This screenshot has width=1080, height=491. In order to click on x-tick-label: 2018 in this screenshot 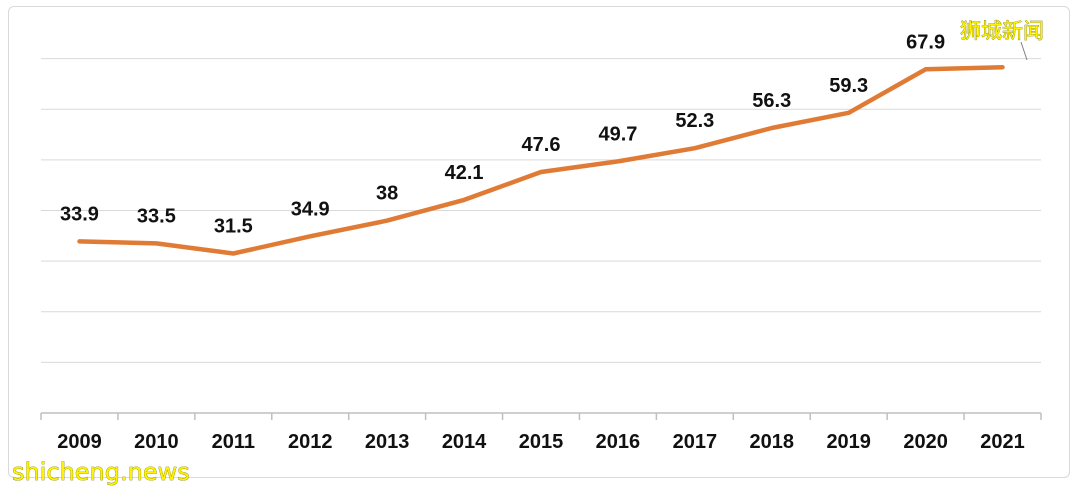, I will do `click(772, 442)`.